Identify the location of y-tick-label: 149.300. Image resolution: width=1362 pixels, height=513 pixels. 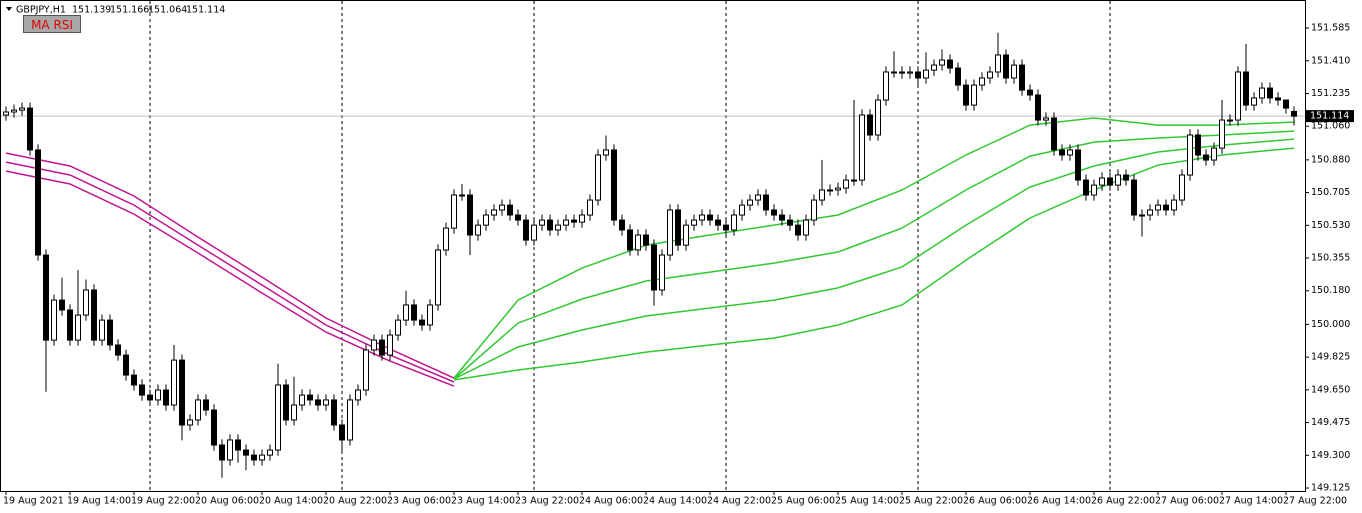
(1330, 455).